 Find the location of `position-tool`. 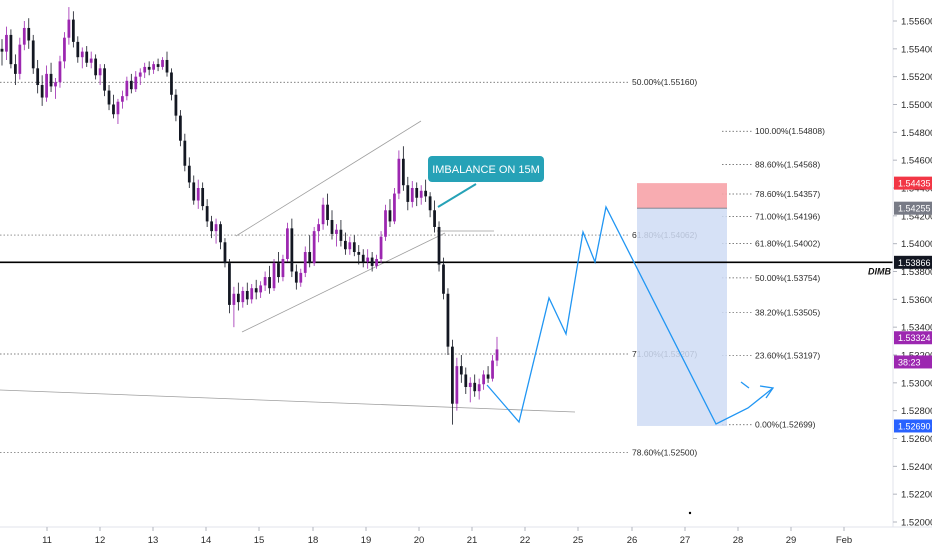

position-tool is located at coordinates (682, 304).